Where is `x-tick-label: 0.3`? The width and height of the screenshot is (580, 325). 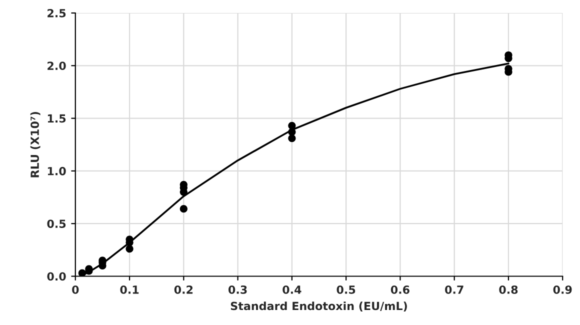 x-tick-label: 0.3 is located at coordinates (237, 289).